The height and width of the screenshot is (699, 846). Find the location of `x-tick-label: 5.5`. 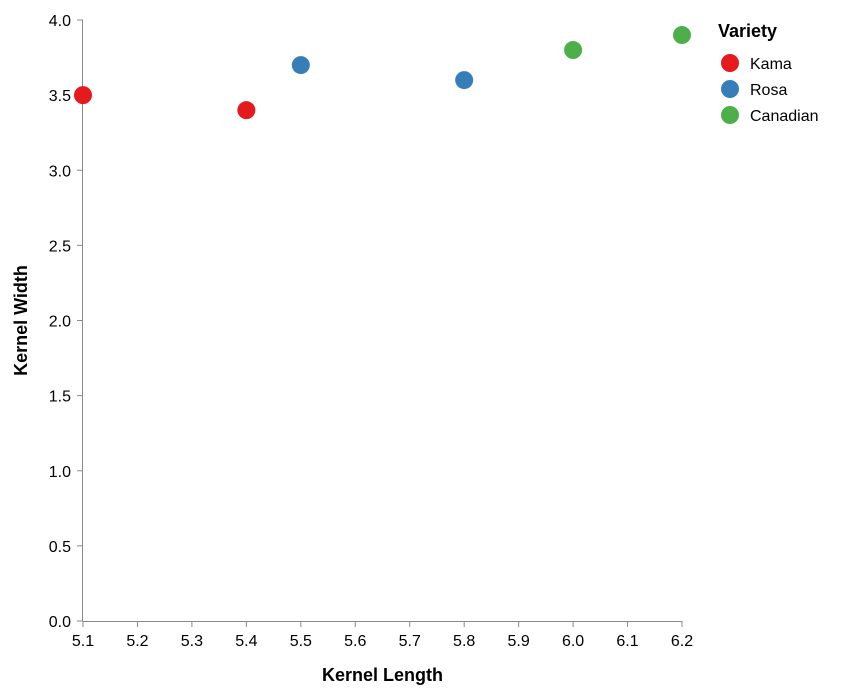

x-tick-label: 5.5 is located at coordinates (301, 641).